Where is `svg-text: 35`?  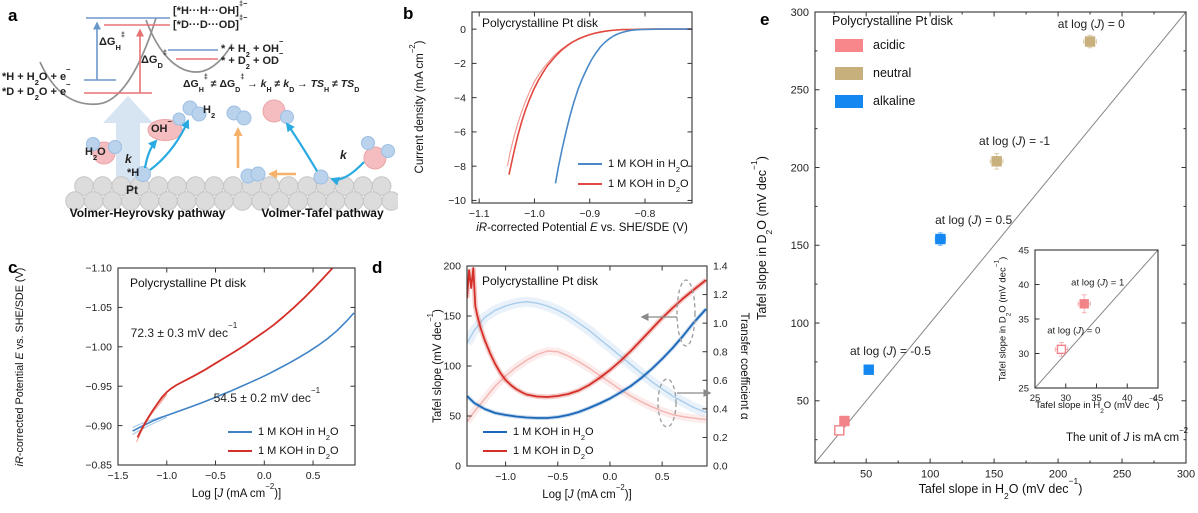
svg-text: 35 is located at coordinates (1096, 398).